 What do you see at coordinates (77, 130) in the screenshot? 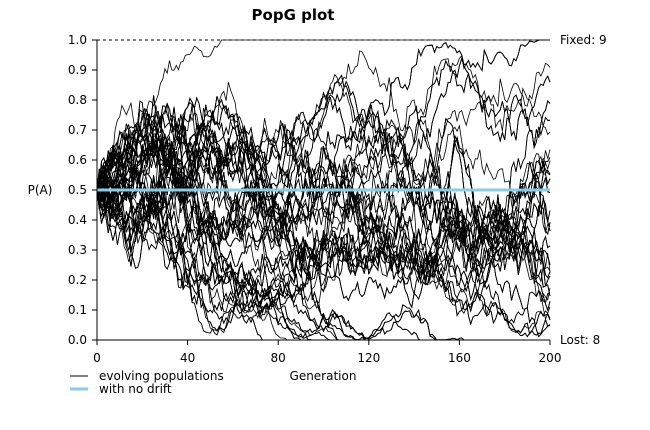
I see `y-tick-label: 0.7` at bounding box center [77, 130].